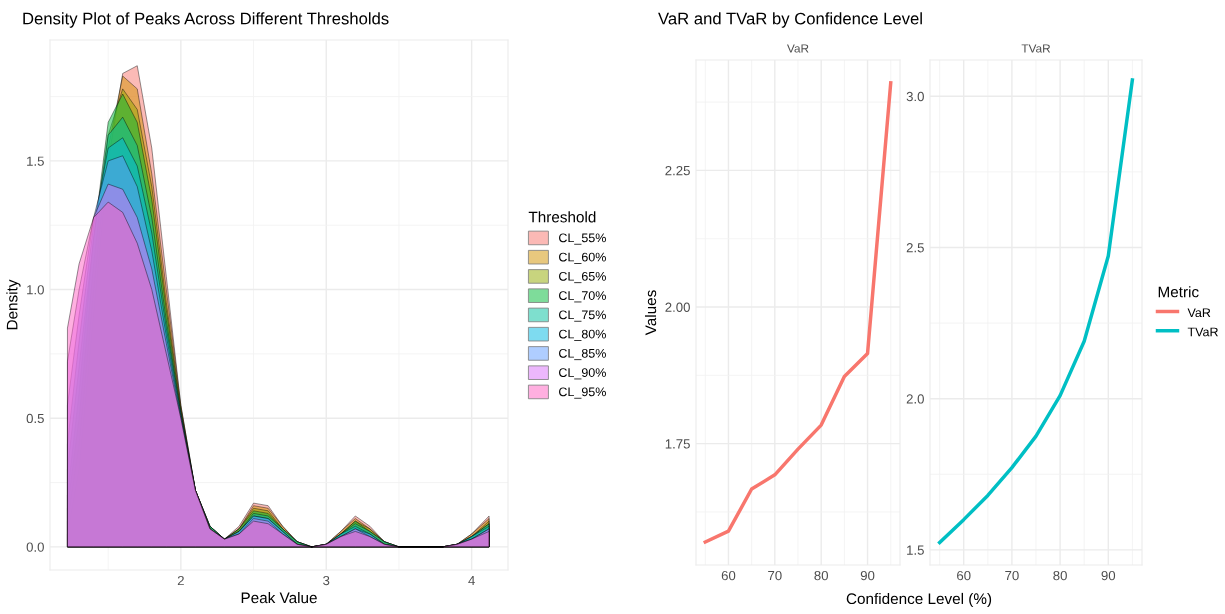 The width and height of the screenshot is (1225, 614). Describe the element at coordinates (1199, 313) in the screenshot. I see `legend-label: VaR` at that location.